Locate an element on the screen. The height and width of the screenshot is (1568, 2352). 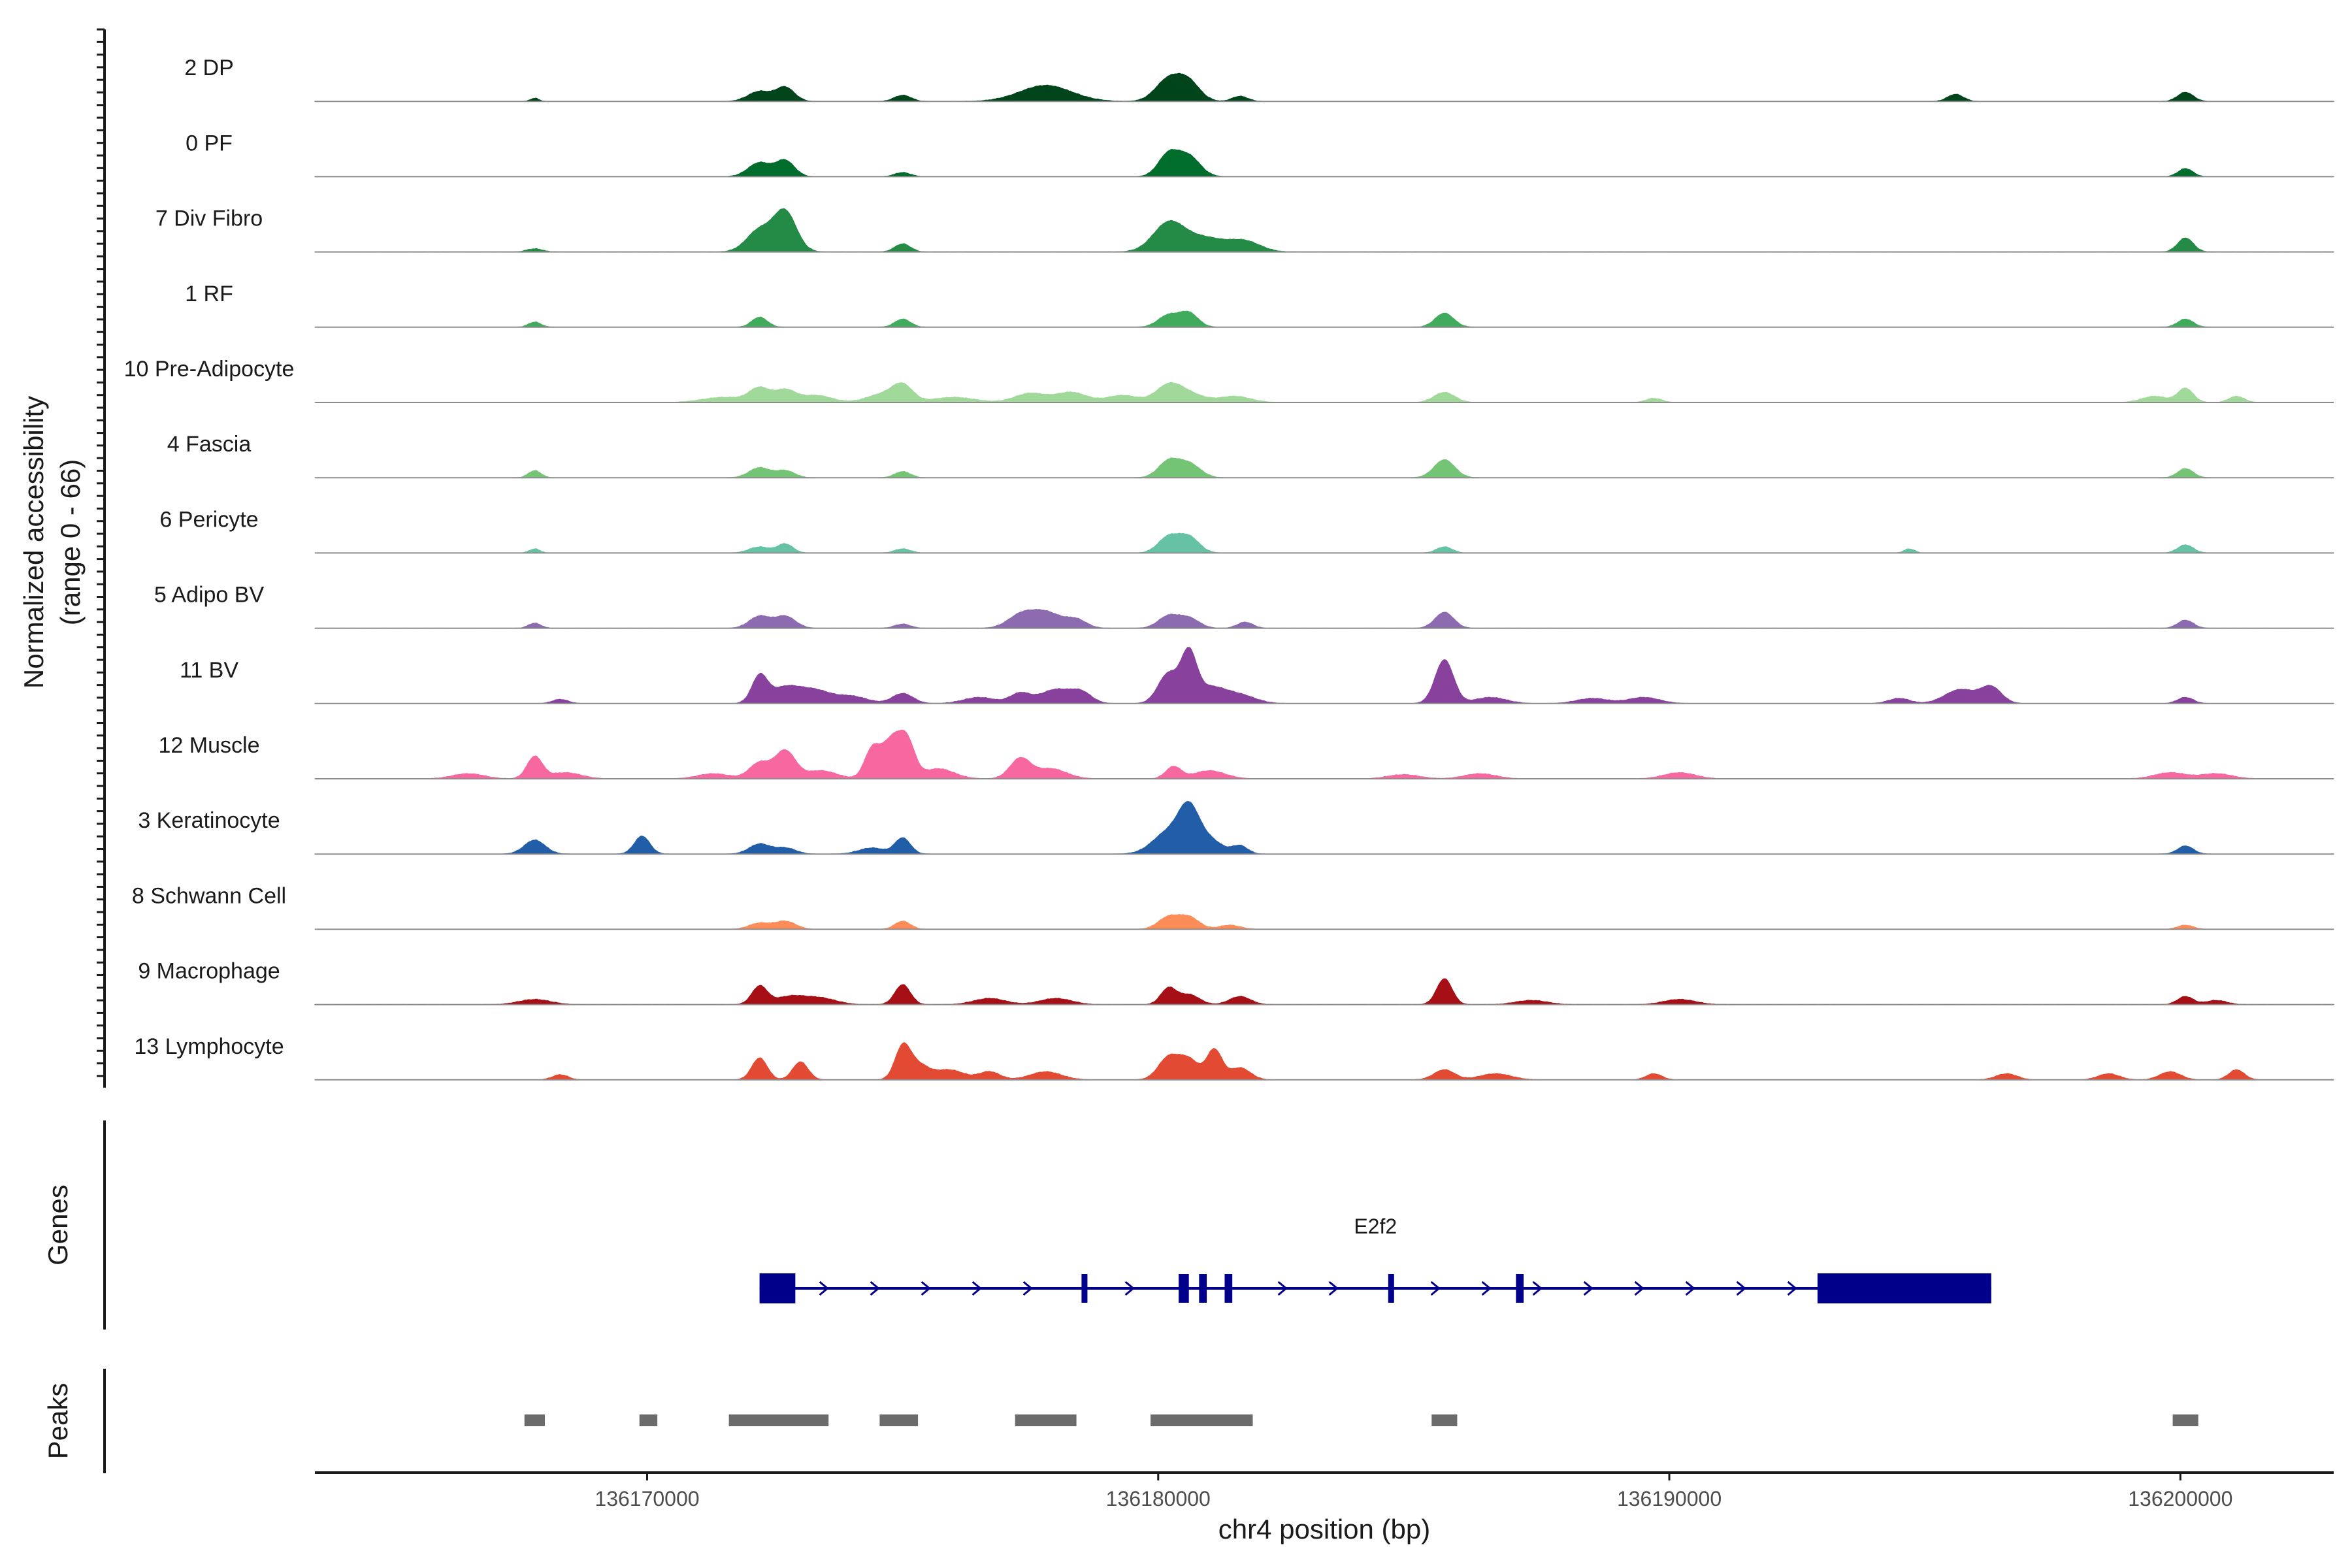
track-label: 4 Fascia is located at coordinates (209, 444).